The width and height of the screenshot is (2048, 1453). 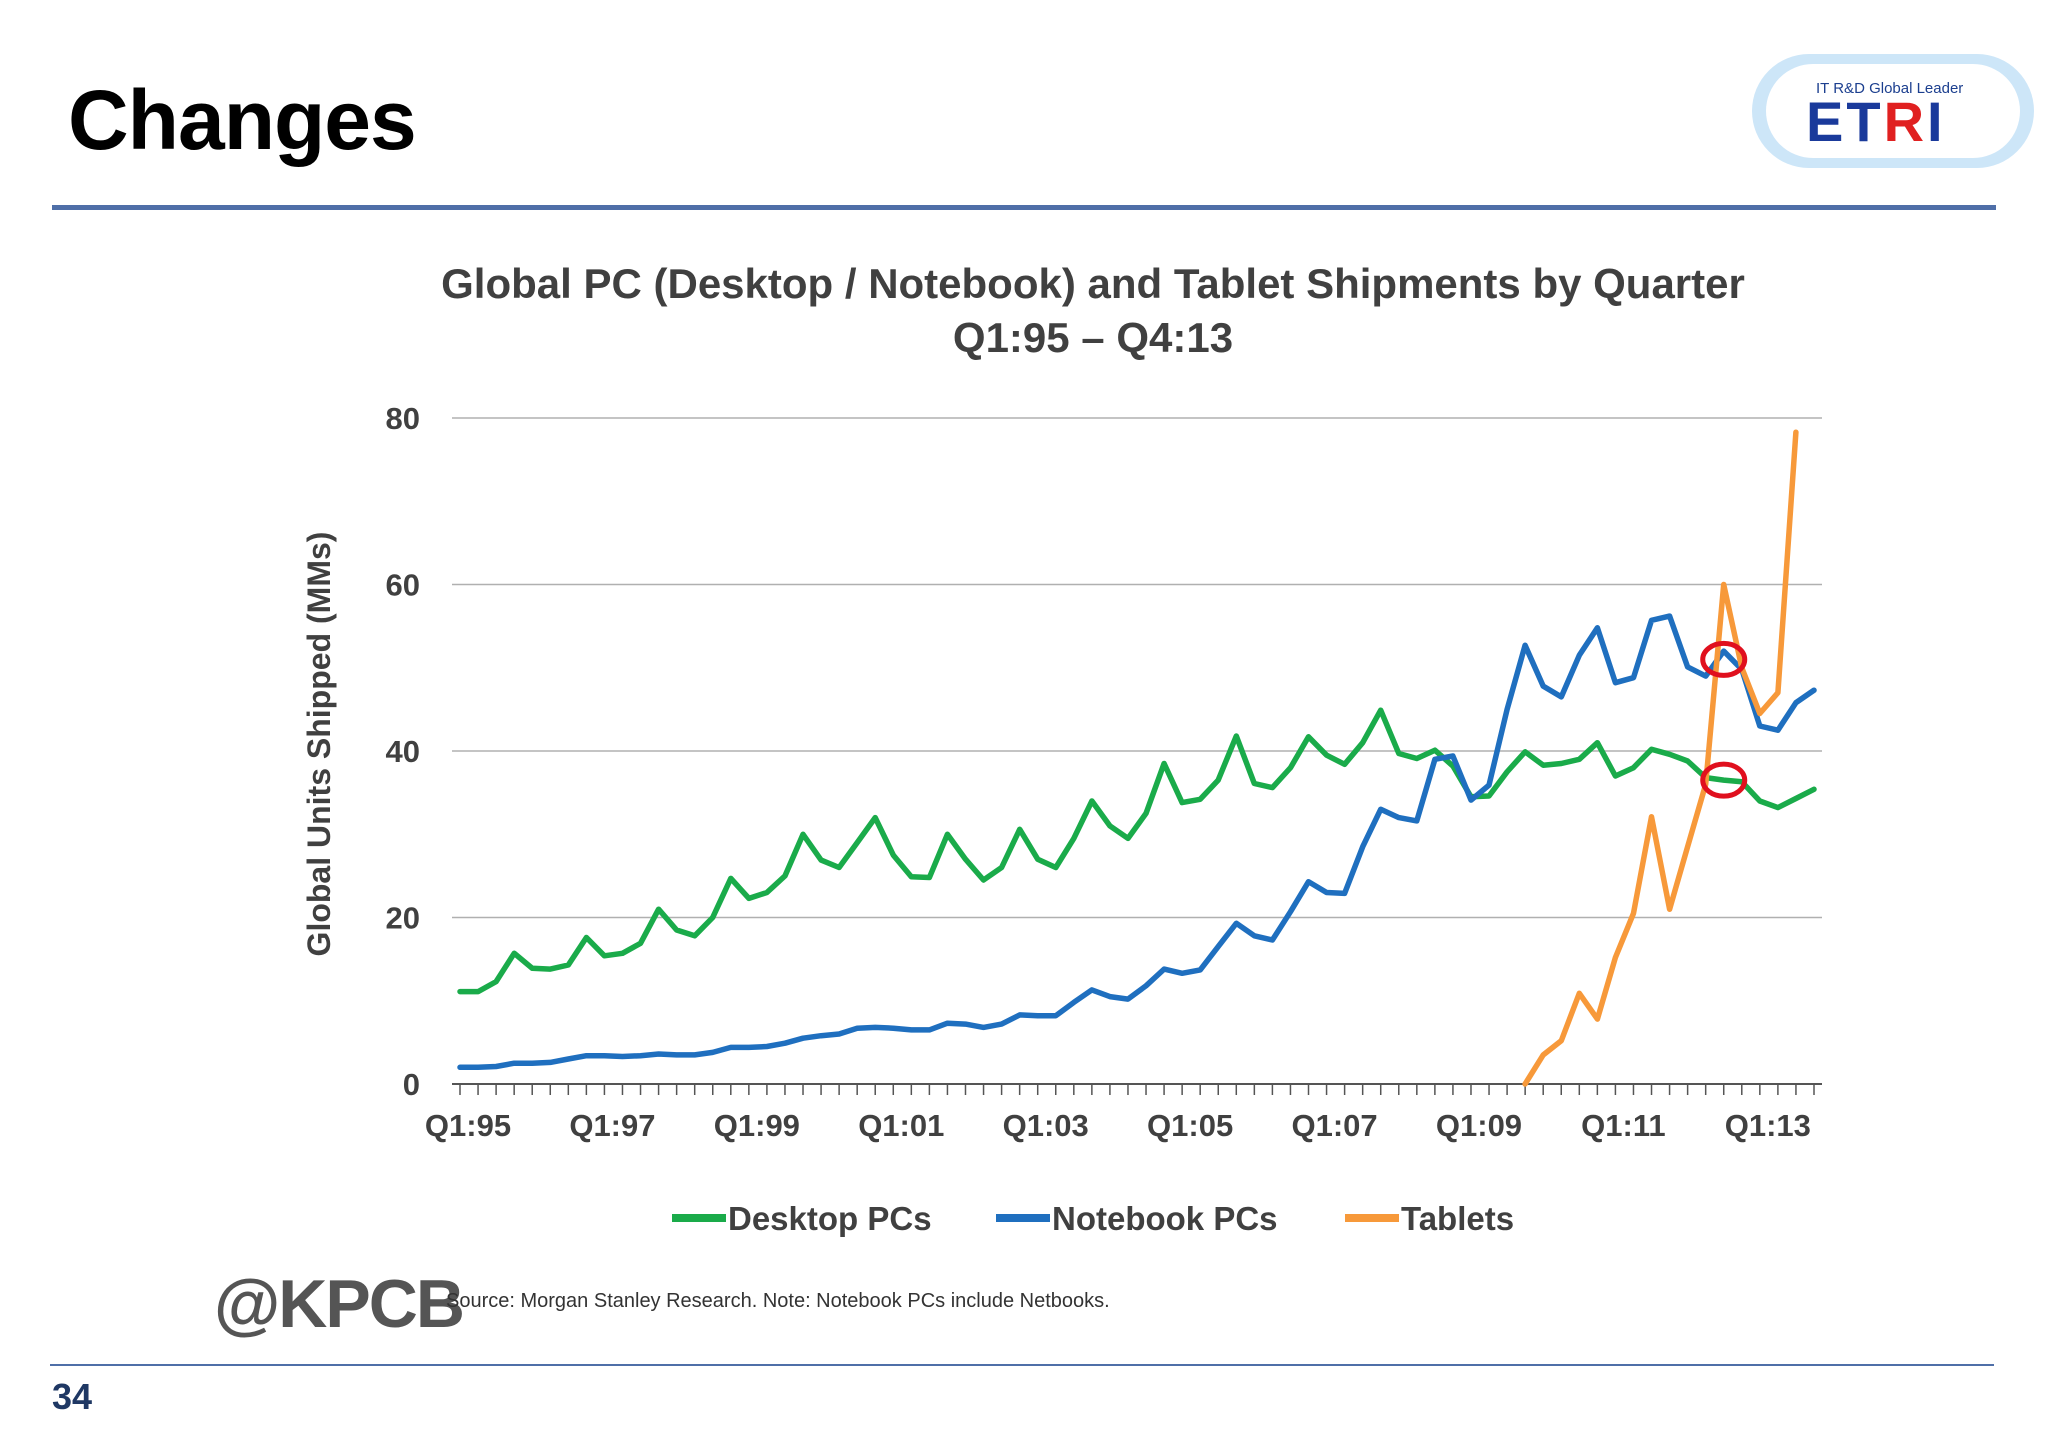 I want to click on highlight-annotations, so click(x=1724, y=719).